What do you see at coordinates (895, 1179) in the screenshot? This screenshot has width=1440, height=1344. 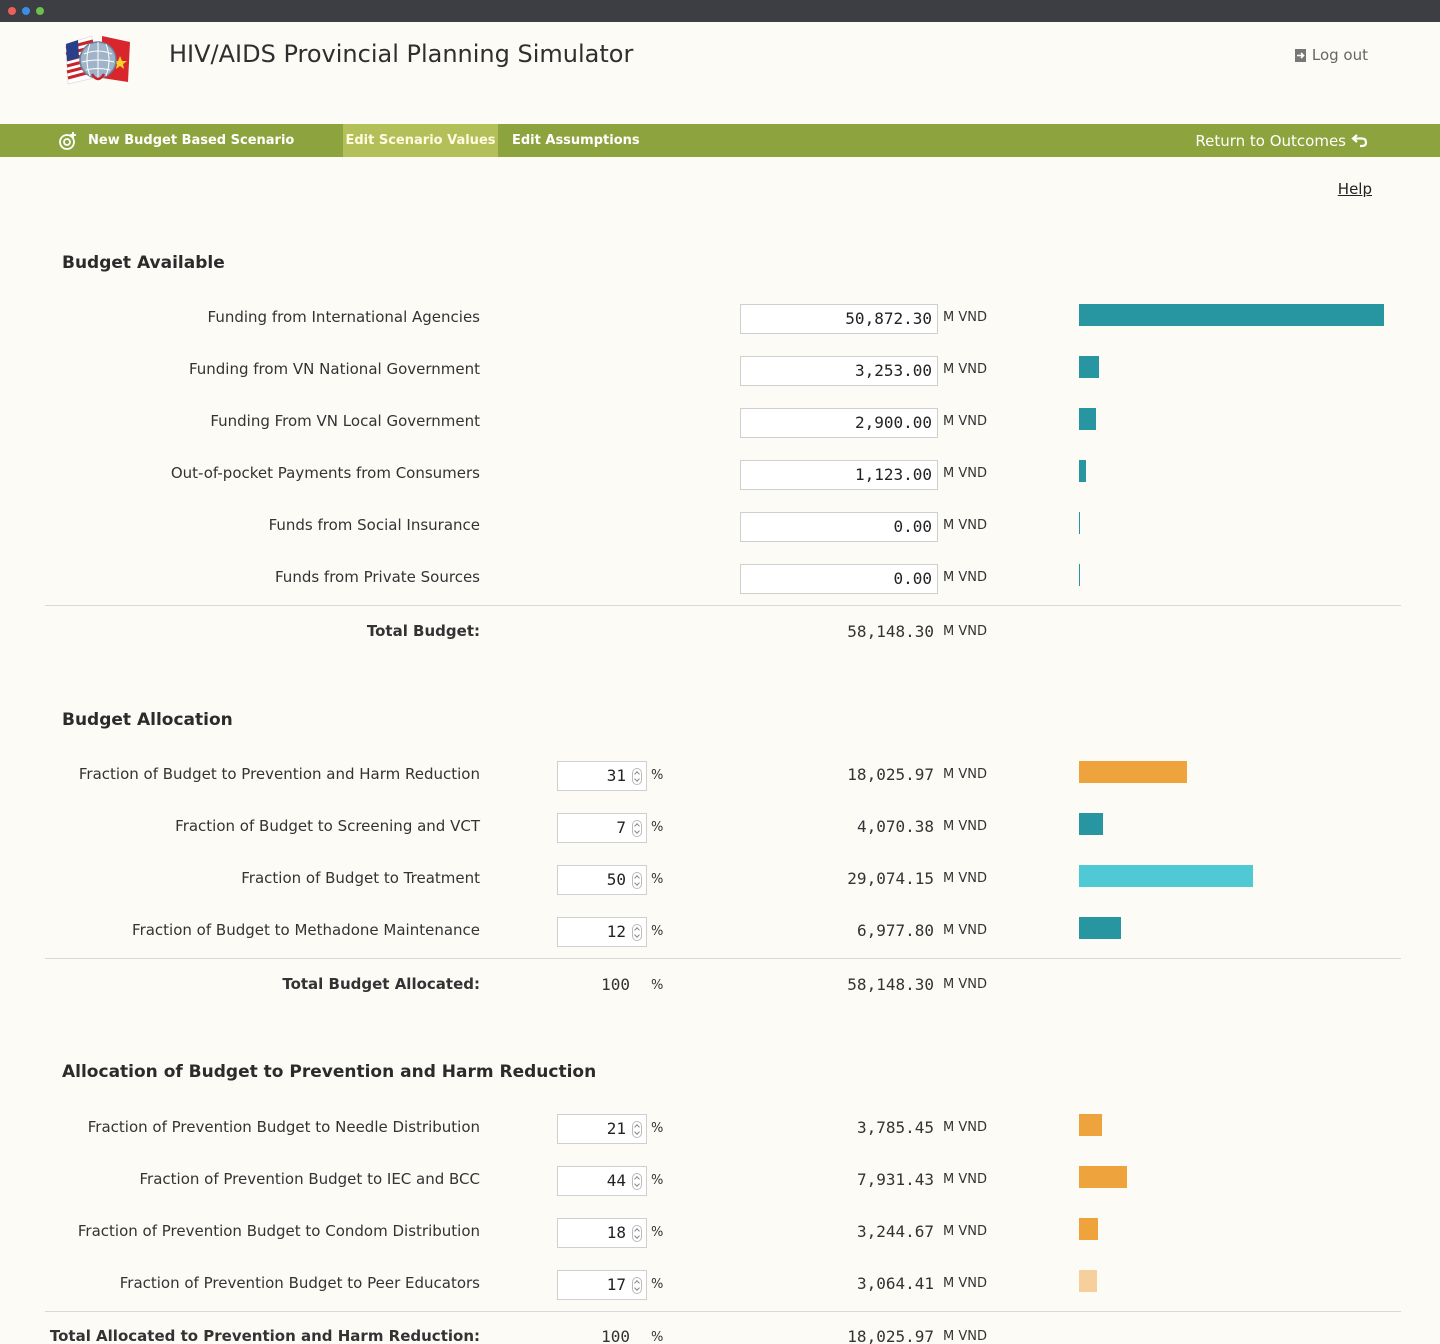 I see `allocation-amount: 7,931.43` at bounding box center [895, 1179].